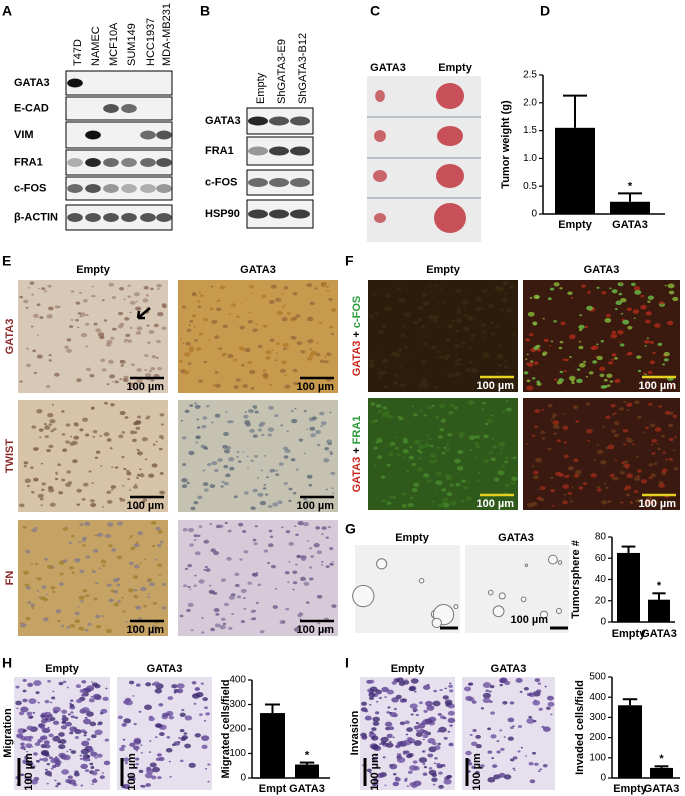  Describe the element at coordinates (32, 83) in the screenshot. I see `row-label: GATA3` at that location.